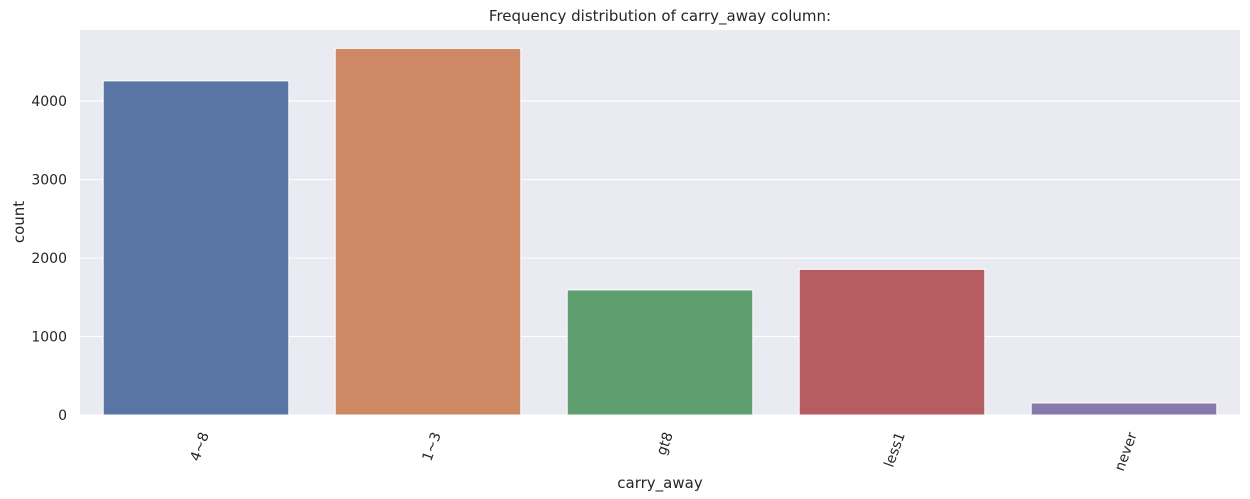  Describe the element at coordinates (62, 416) in the screenshot. I see `y-tick-label-0: 0` at that location.